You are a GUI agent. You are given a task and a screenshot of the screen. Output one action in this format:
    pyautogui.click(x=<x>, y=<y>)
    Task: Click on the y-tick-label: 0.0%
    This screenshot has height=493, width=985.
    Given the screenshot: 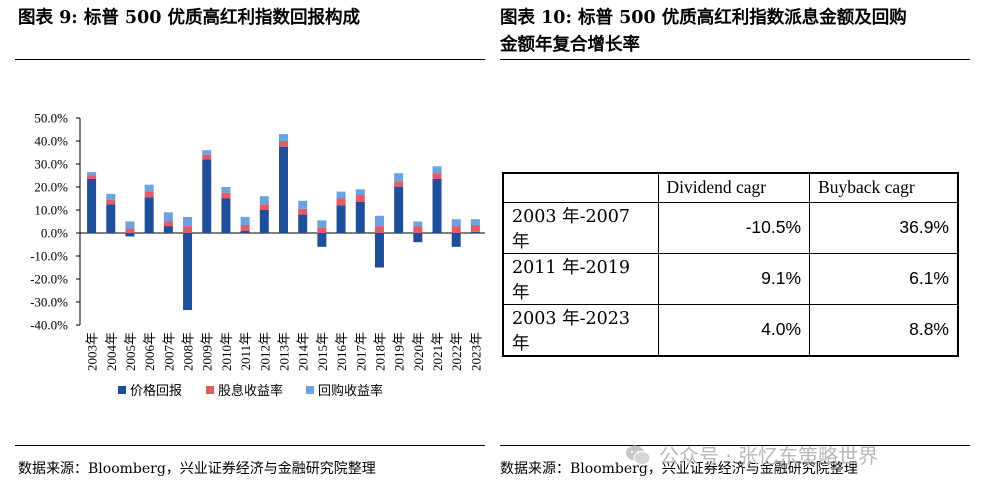 What is the action you would take?
    pyautogui.click(x=54, y=233)
    